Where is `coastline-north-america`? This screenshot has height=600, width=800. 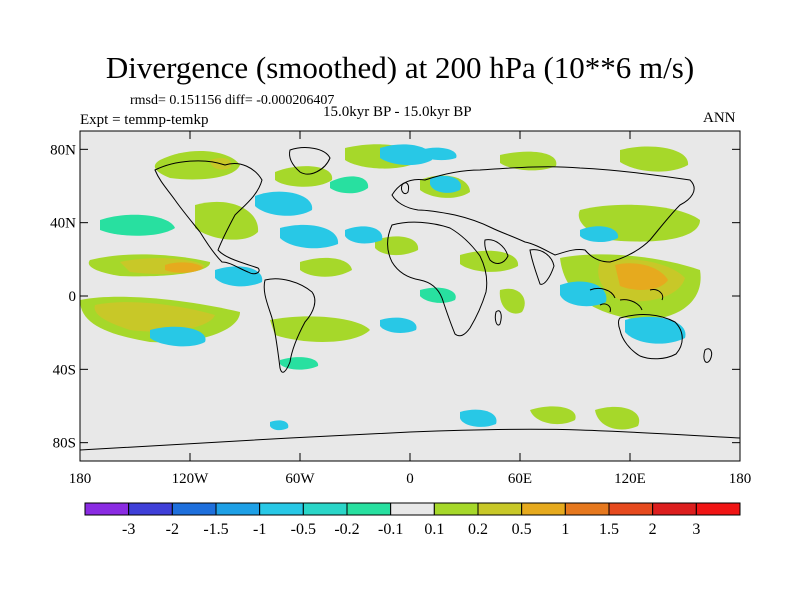 coastline-north-america is located at coordinates (208, 217).